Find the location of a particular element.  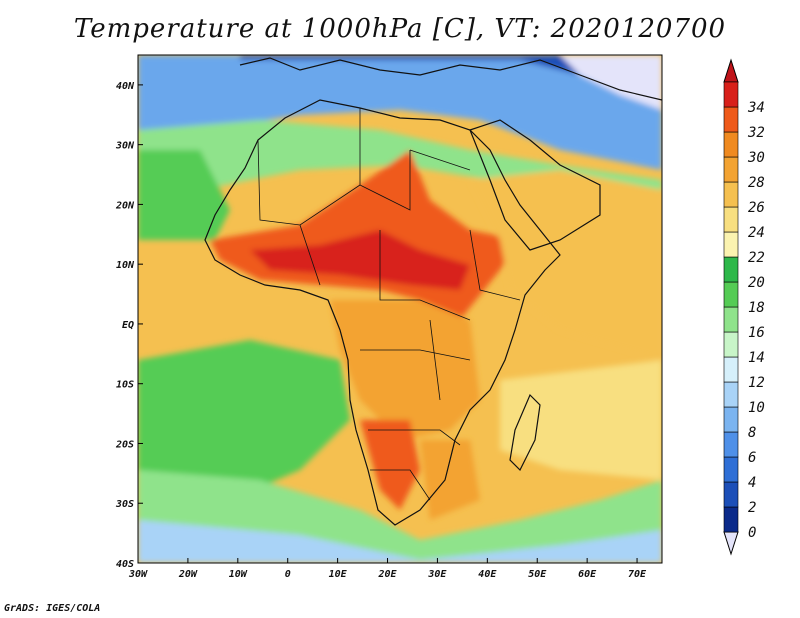

lon-tick-label: 20W is located at coordinates (188, 574).